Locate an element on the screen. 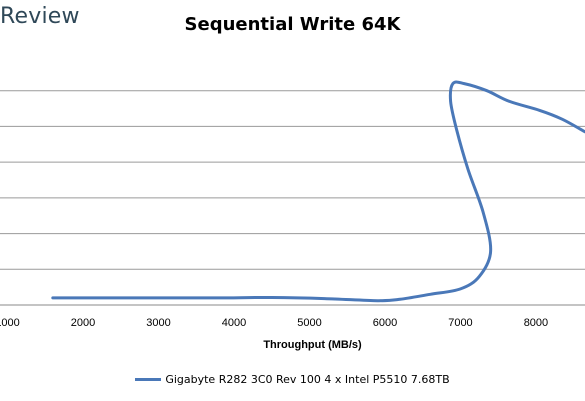 The width and height of the screenshot is (585, 401). x-tick-label: 2000 is located at coordinates (83, 323).